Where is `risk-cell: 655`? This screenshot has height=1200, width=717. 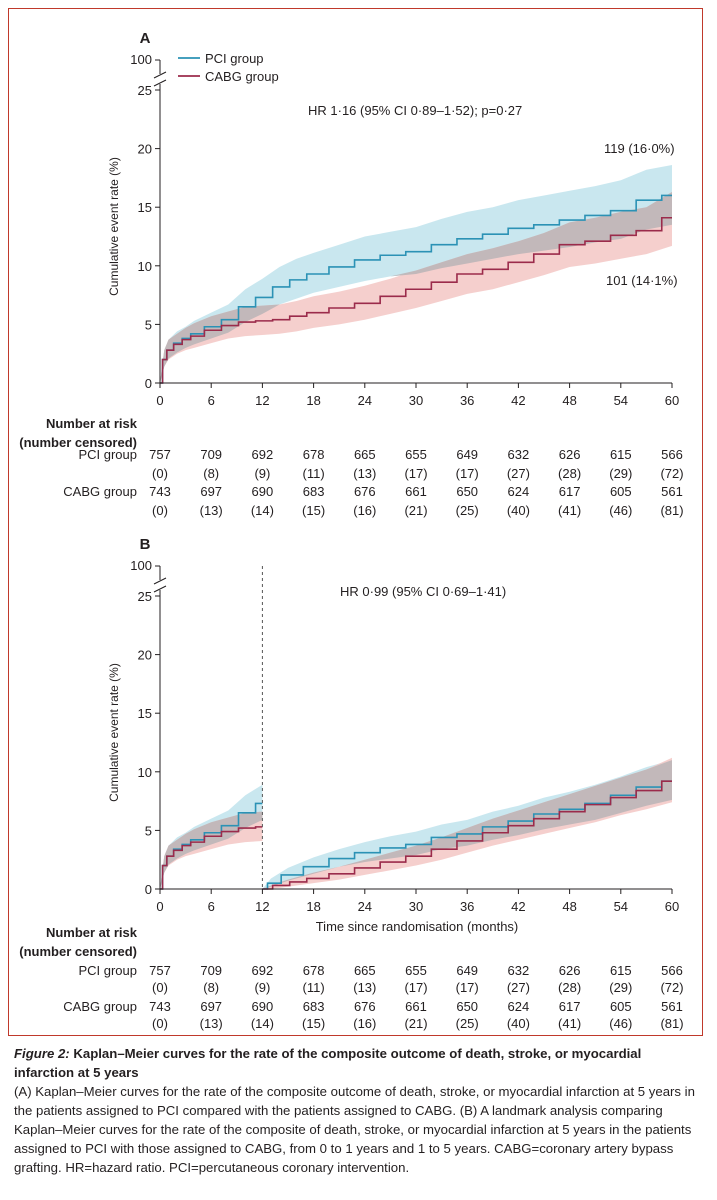
risk-cell: 655 is located at coordinates (416, 454).